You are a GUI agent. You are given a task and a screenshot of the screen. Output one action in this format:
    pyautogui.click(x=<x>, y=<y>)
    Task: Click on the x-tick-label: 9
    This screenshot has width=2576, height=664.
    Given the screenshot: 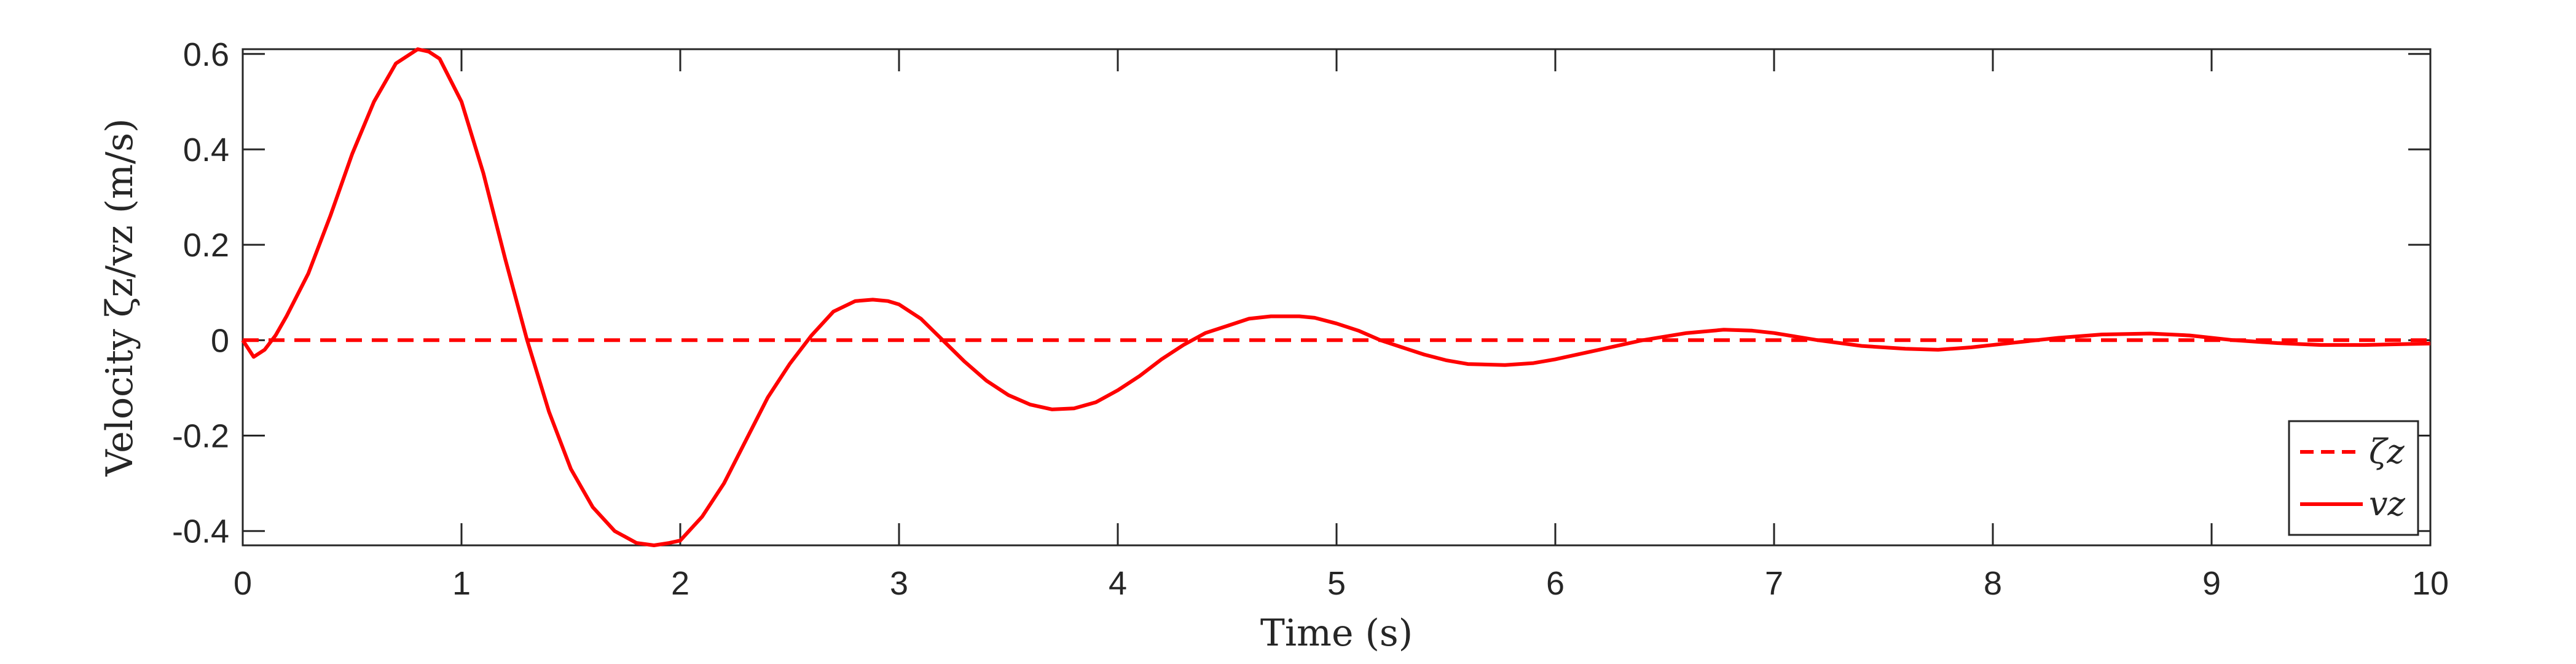 What is the action you would take?
    pyautogui.click(x=2211, y=583)
    